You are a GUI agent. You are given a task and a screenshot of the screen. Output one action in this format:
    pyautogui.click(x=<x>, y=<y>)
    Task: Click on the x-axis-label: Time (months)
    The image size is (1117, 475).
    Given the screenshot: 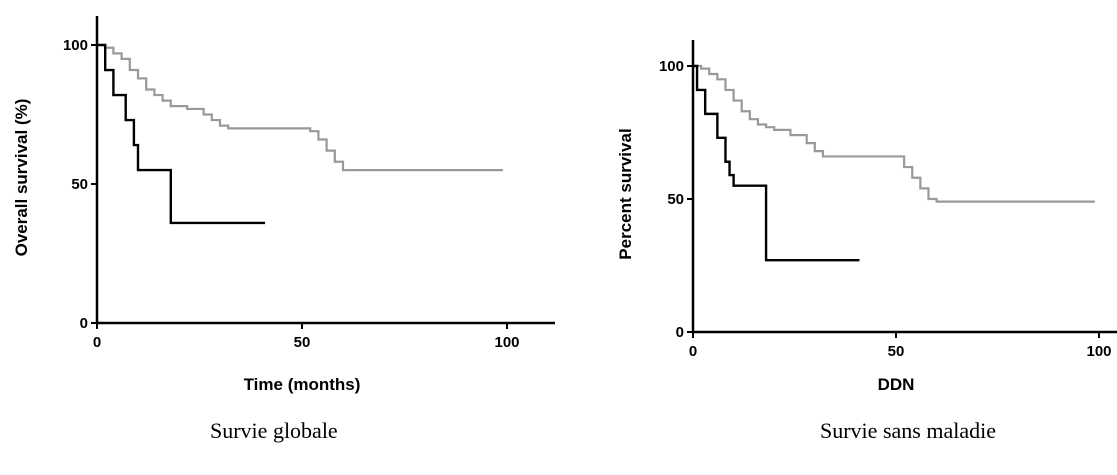 What is the action you would take?
    pyautogui.click(x=302, y=384)
    